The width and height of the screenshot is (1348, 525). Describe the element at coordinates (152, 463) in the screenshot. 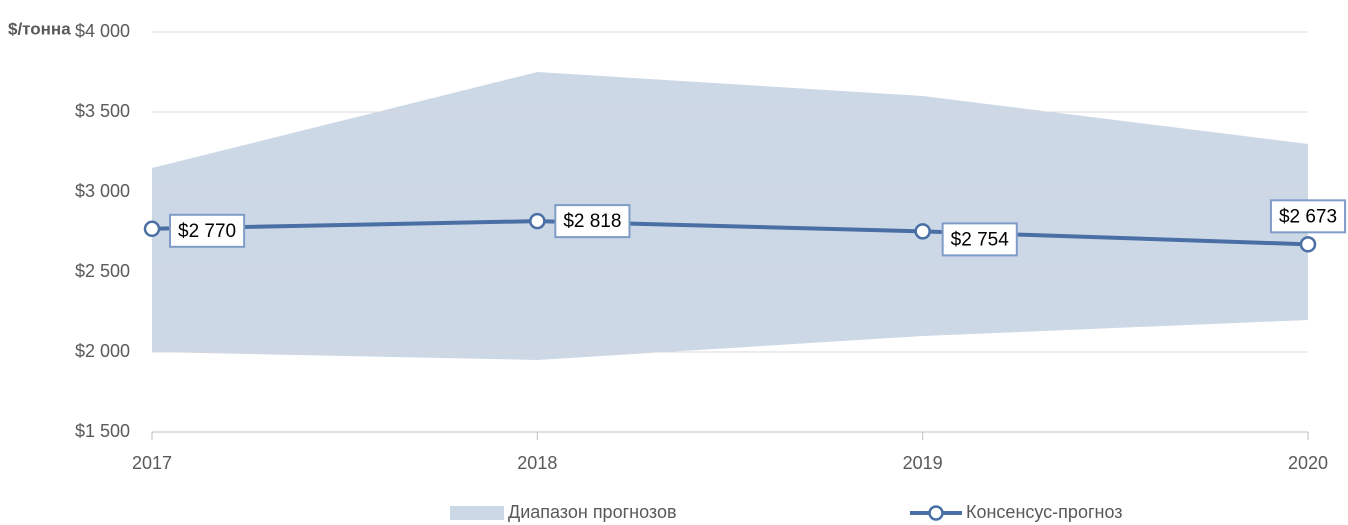

I see `x-tick-label: 2017` at that location.